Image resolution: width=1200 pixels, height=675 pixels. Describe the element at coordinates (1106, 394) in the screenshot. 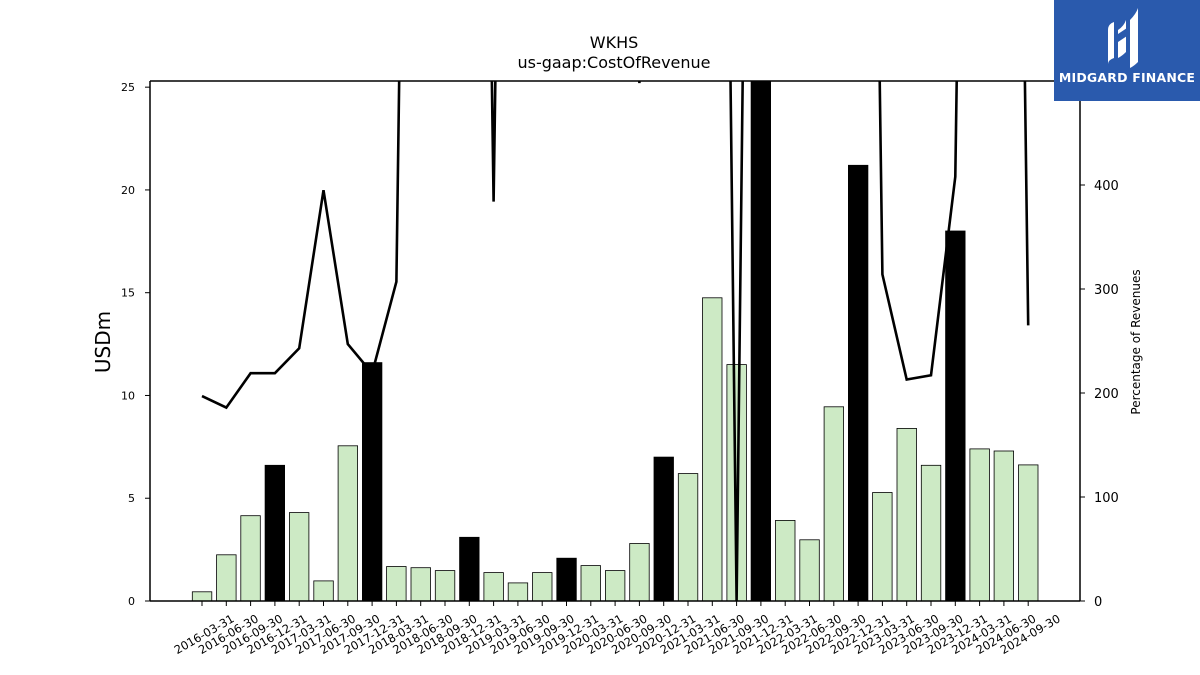

I see `y2-tick-label: 200` at that location.